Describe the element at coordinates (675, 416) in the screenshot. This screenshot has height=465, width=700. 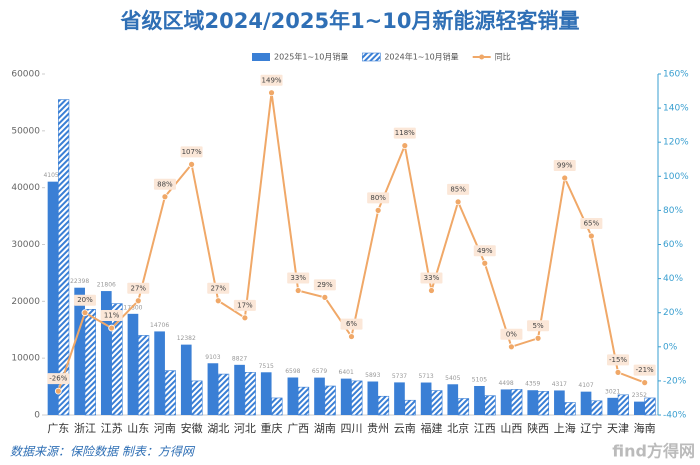
I see `y2-tick-label: -40%` at that location.